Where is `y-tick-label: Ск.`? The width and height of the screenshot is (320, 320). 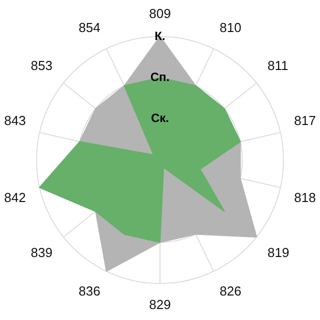
y-tick-label: Ск. is located at coordinates (160, 118).